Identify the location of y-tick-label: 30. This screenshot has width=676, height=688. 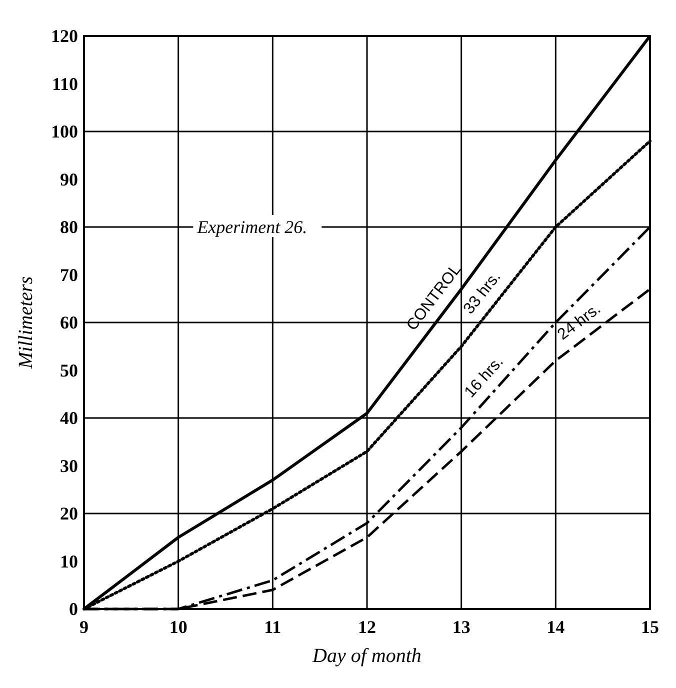
(69, 466).